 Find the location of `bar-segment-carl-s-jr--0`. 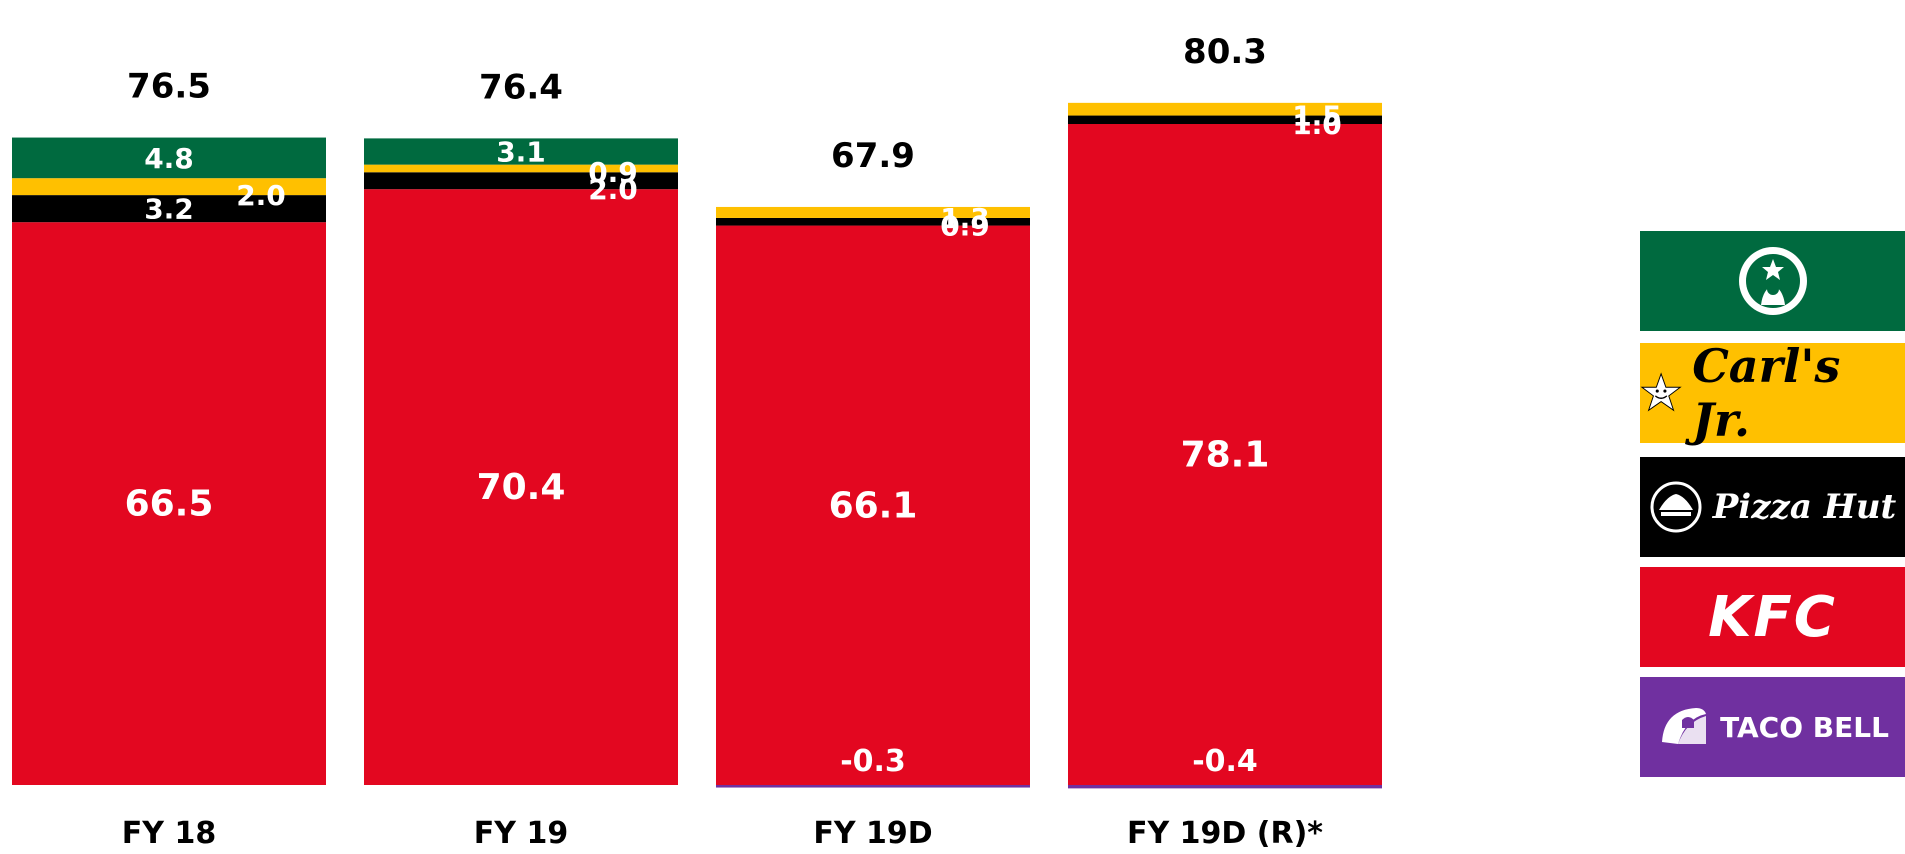

bar-segment-carl-s-jr--0 is located at coordinates (169, 187).